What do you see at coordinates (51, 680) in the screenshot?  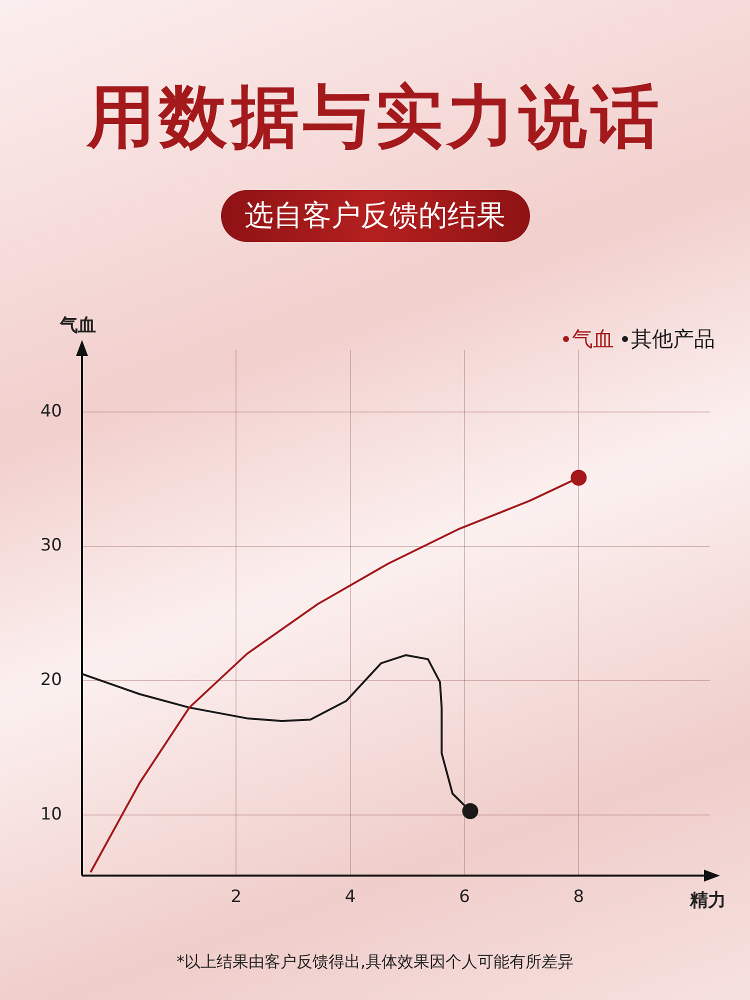 I see `y-tick-label: 20` at bounding box center [51, 680].